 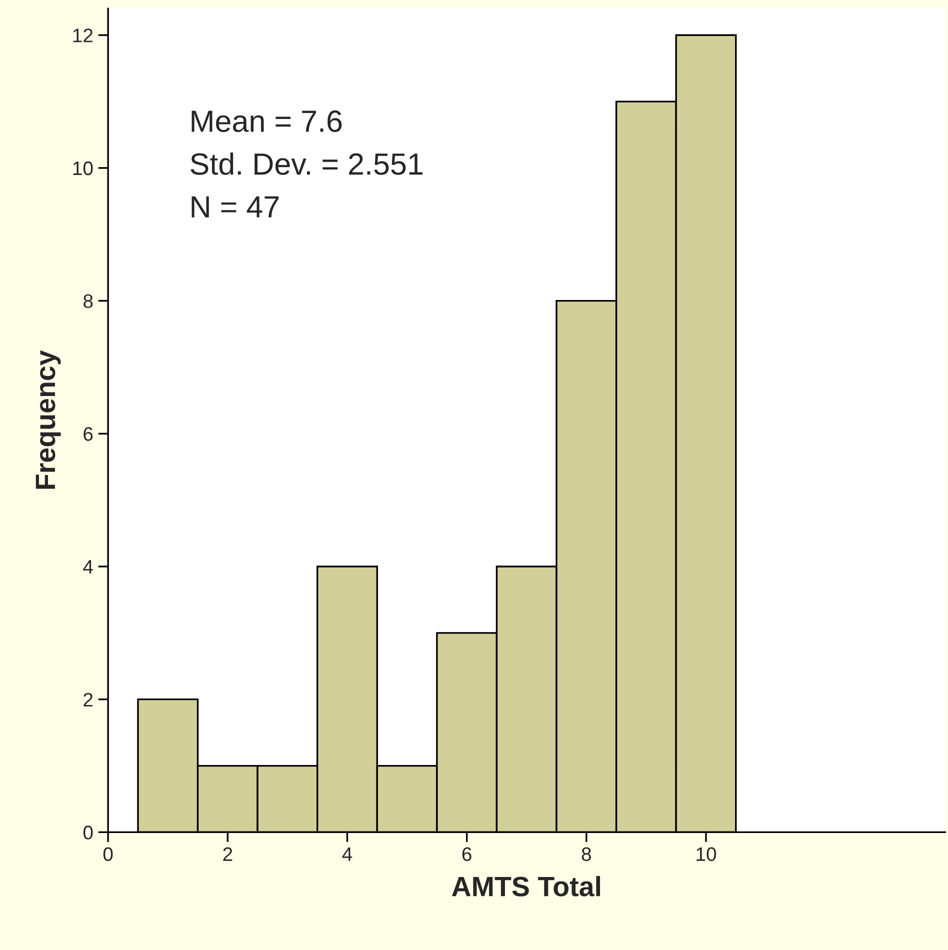 What do you see at coordinates (88, 567) in the screenshot?
I see `y-tick-label: 4` at bounding box center [88, 567].